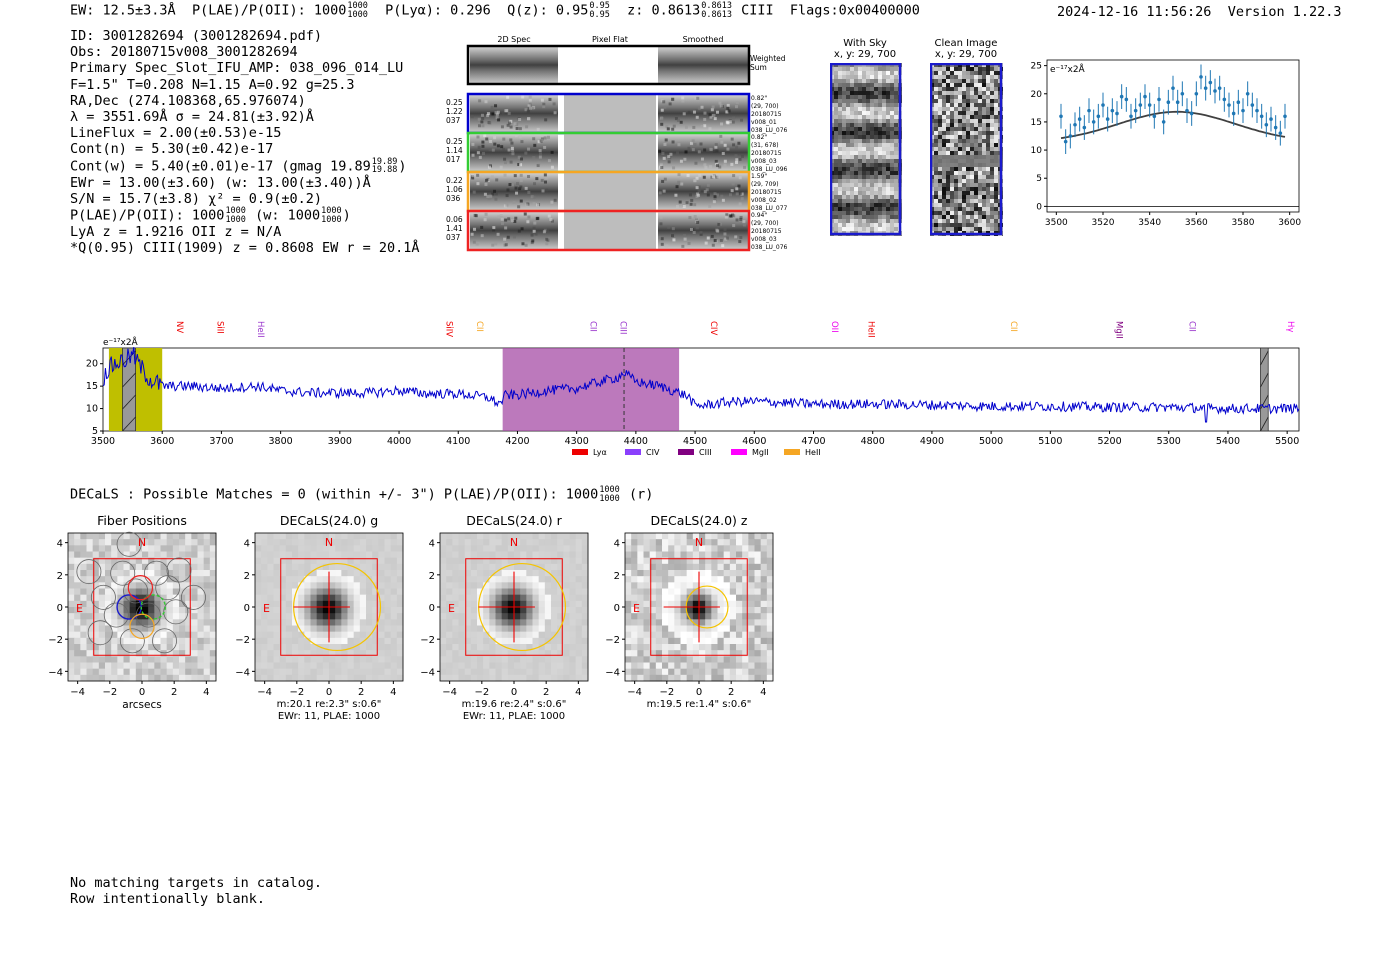 Image resolution: width=1400 pixels, height=953 pixels. What do you see at coordinates (1121, 96) in the screenshot?
I see `fit-point` at bounding box center [1121, 96].